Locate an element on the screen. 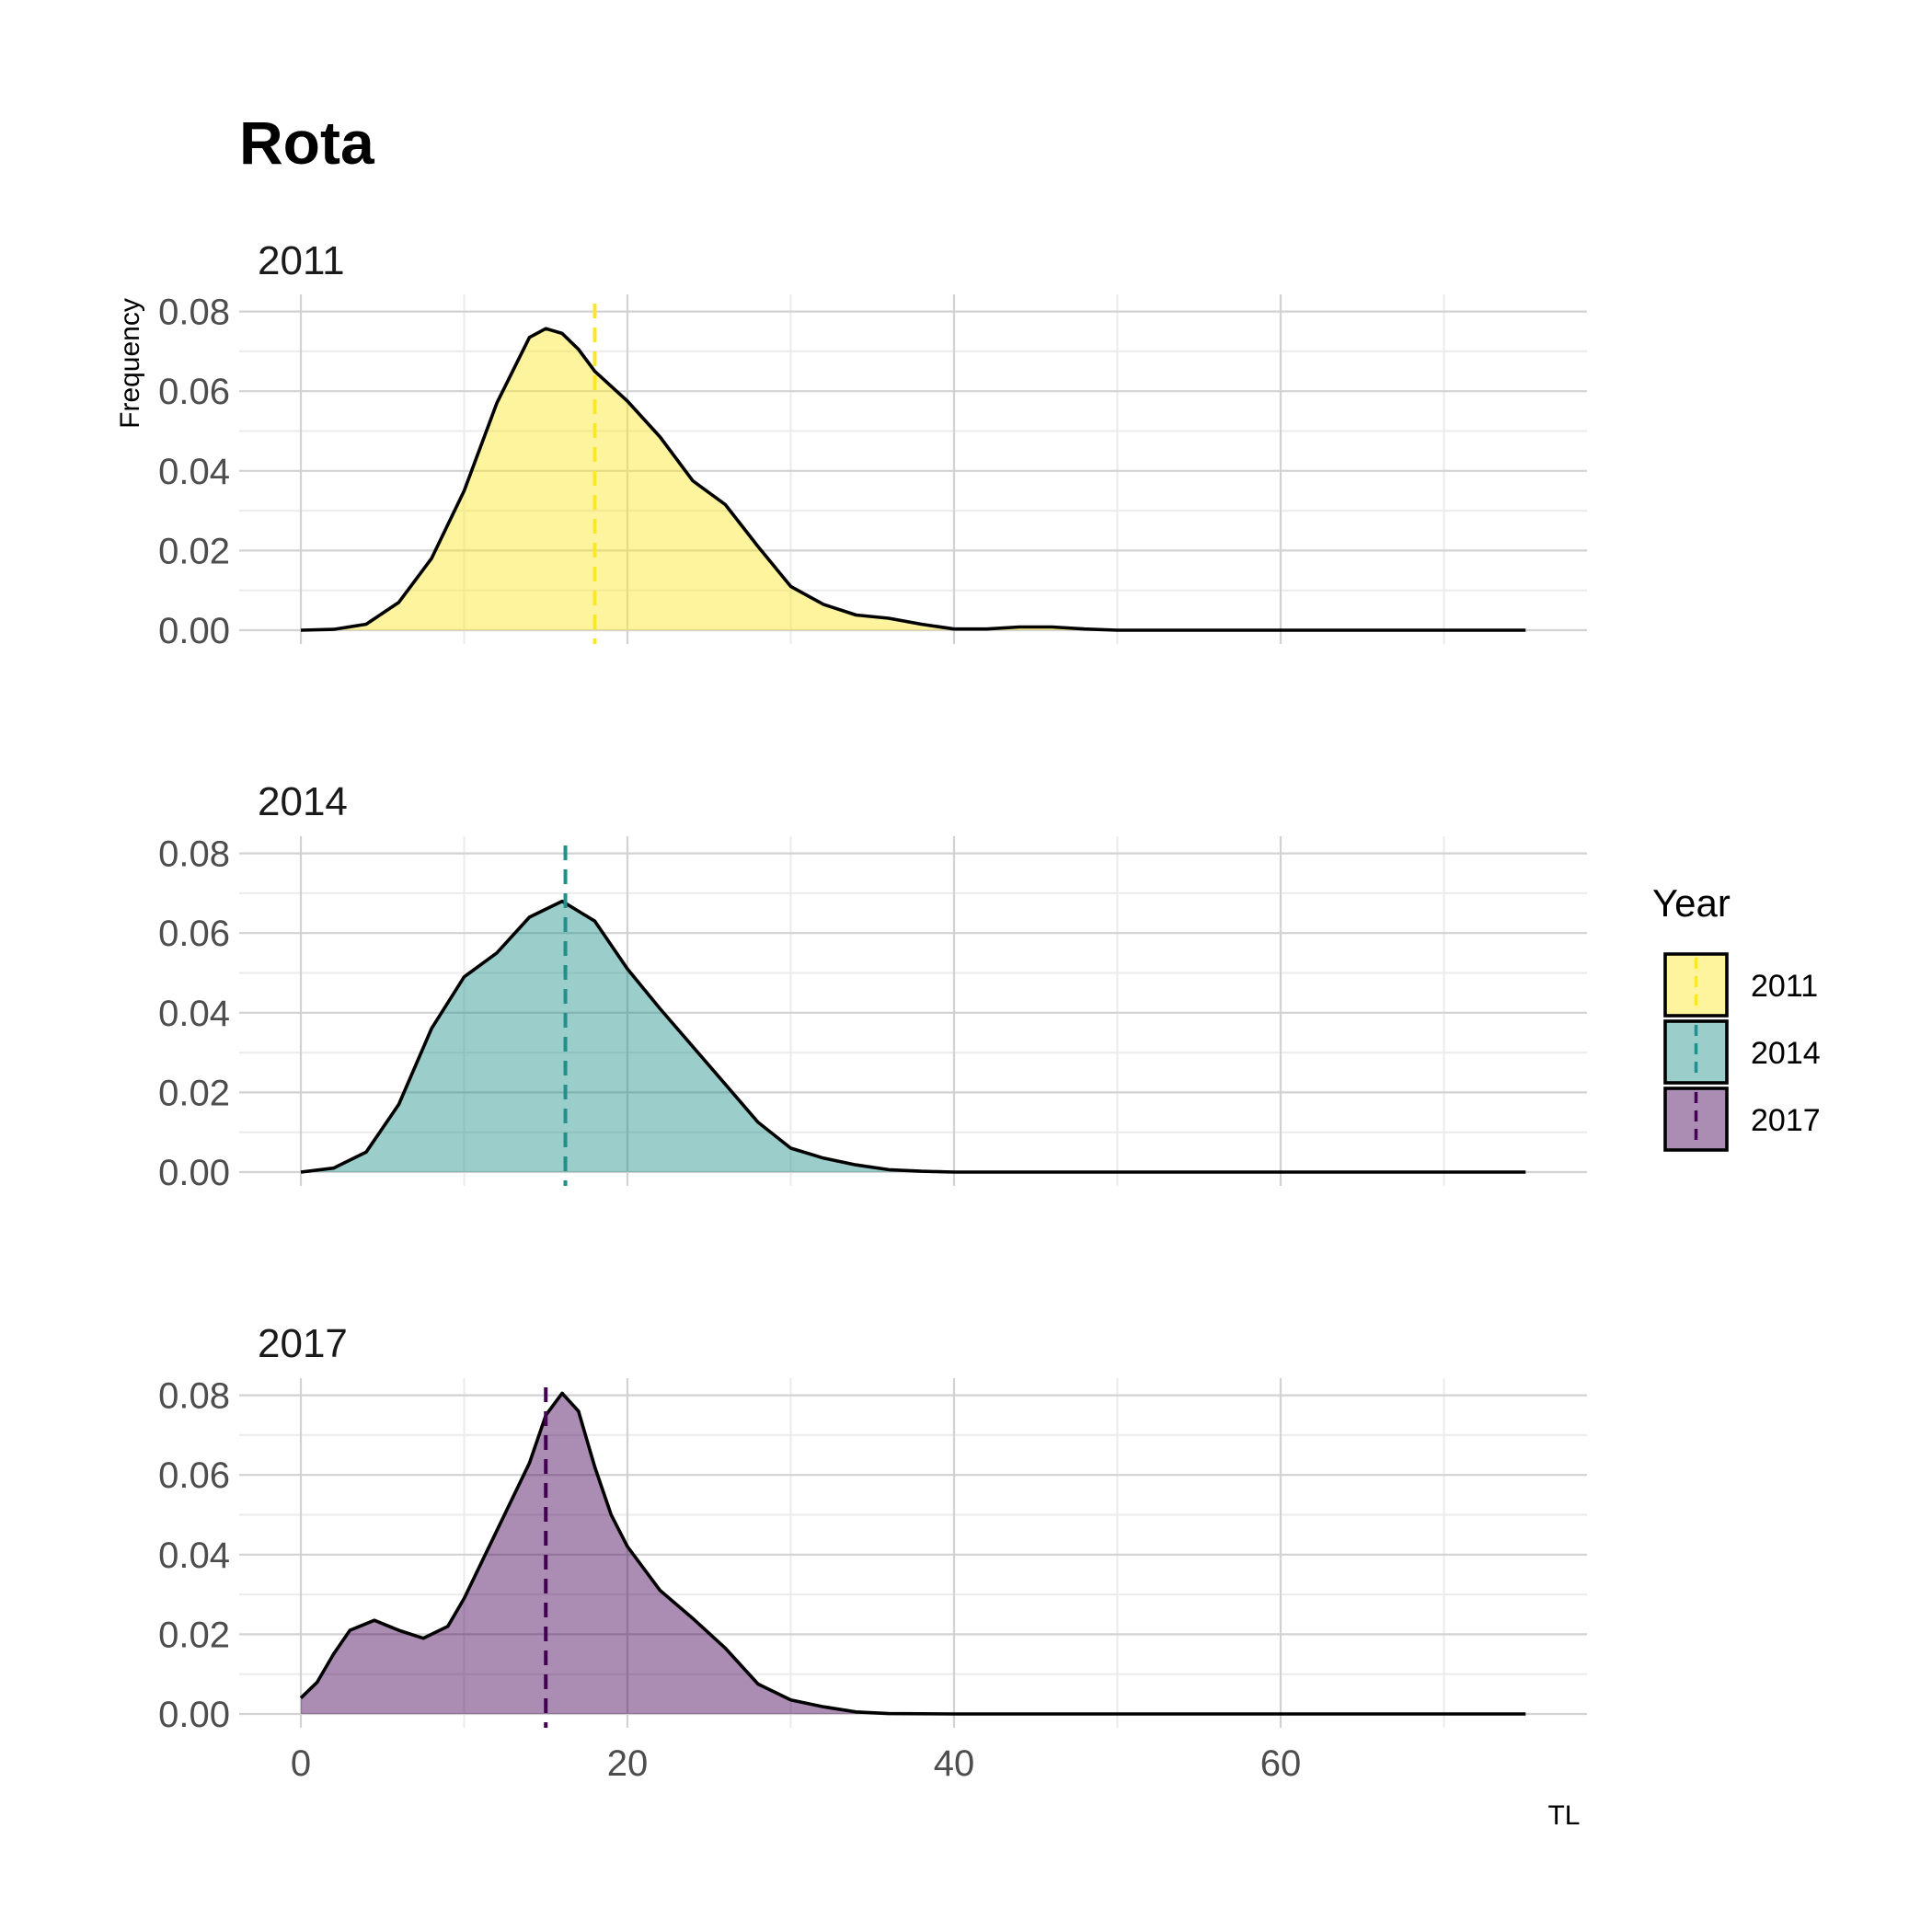  density-area-2011 is located at coordinates (913, 479).